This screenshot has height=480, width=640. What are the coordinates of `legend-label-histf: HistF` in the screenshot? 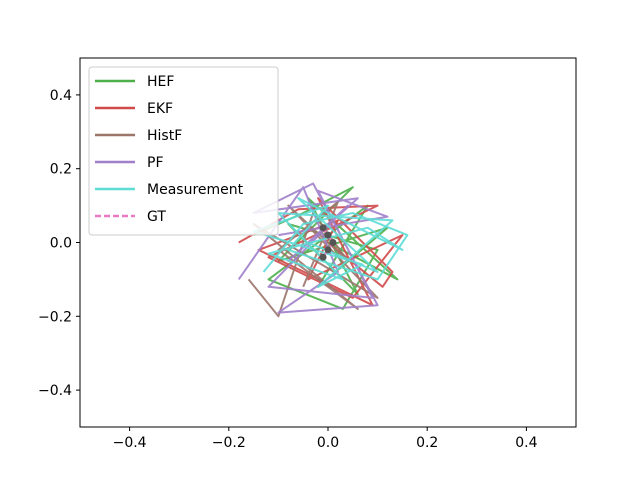 It's located at (164, 136).